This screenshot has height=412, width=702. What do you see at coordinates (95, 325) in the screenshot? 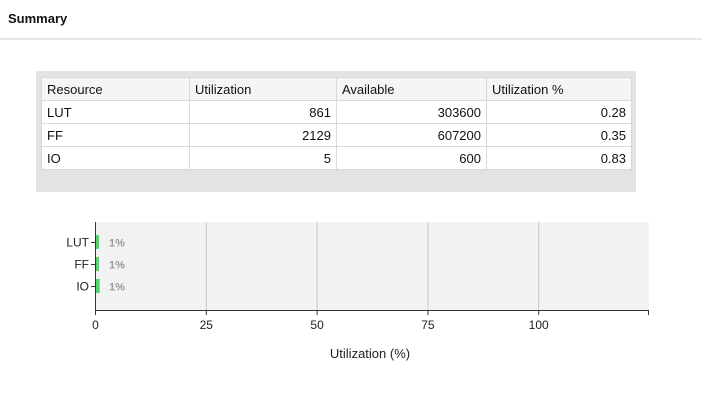
I see `x-tick-label: 0` at bounding box center [95, 325].